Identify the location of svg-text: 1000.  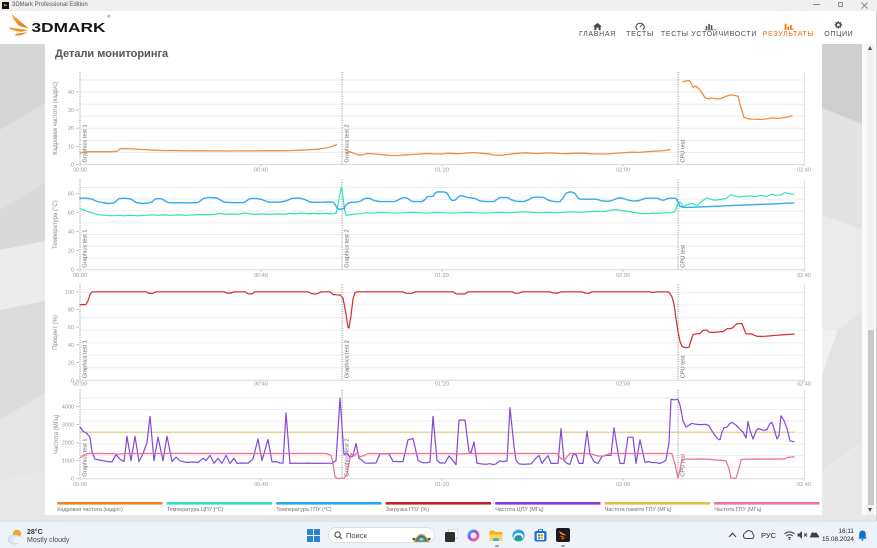
(68, 462).